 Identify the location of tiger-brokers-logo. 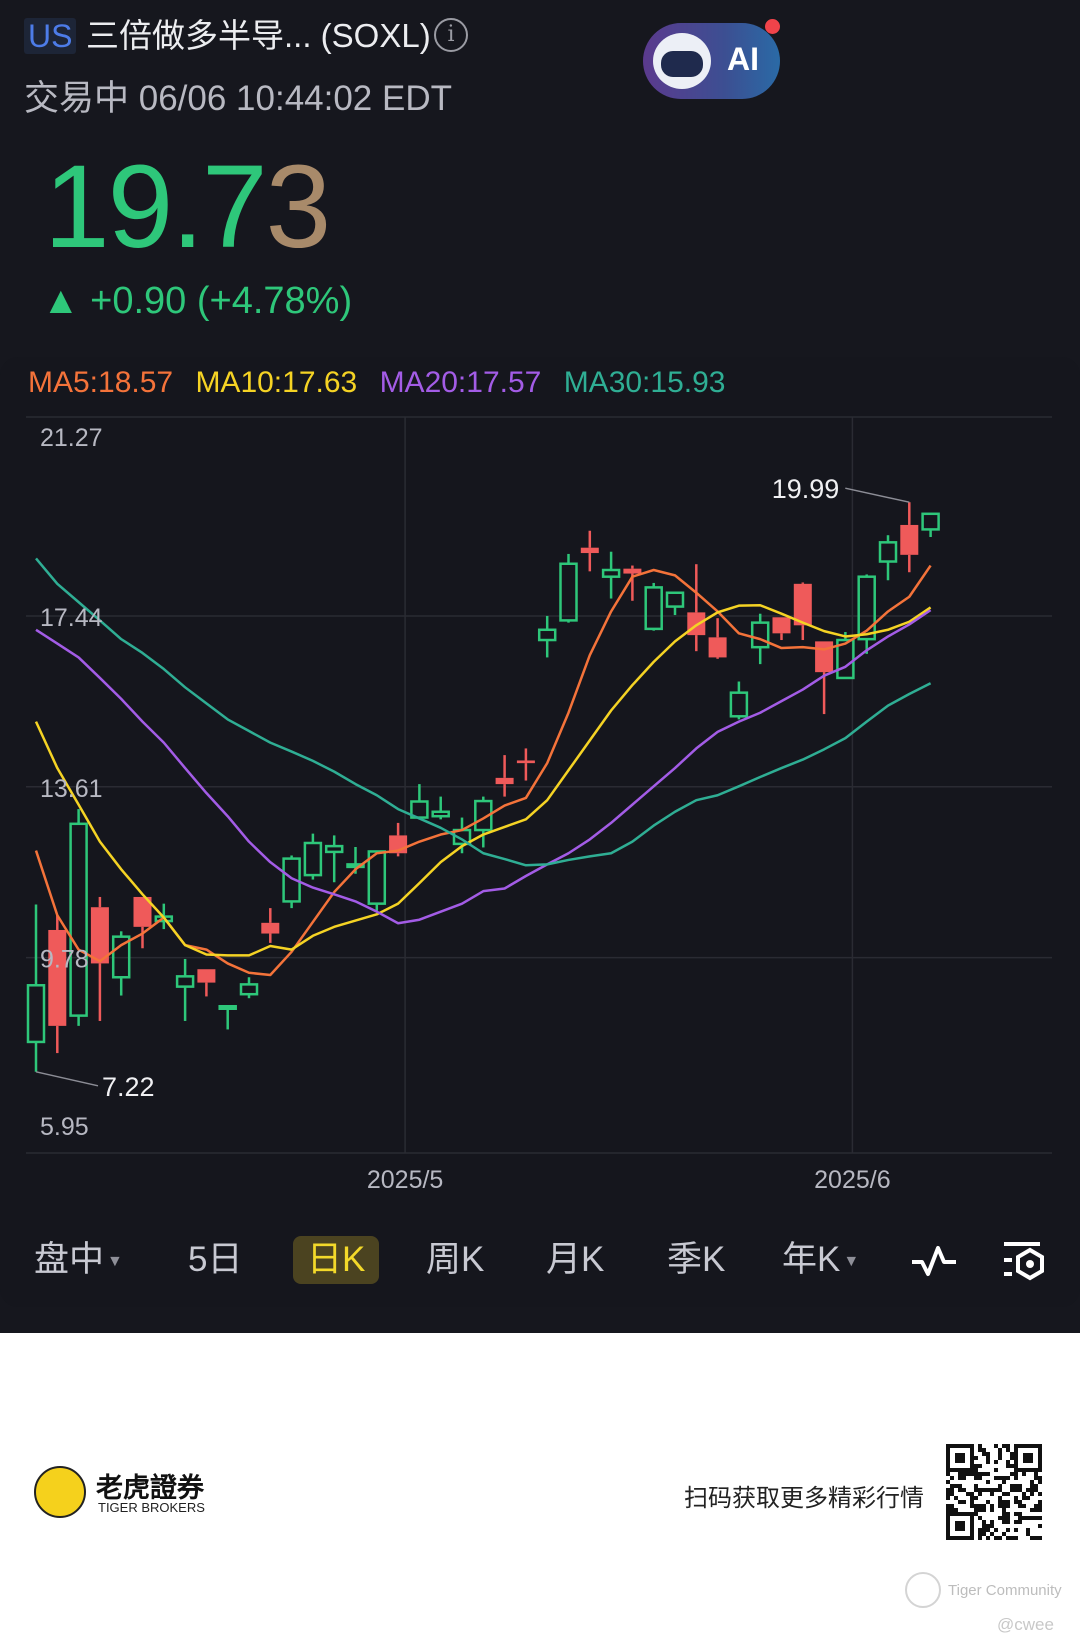
(60, 1492).